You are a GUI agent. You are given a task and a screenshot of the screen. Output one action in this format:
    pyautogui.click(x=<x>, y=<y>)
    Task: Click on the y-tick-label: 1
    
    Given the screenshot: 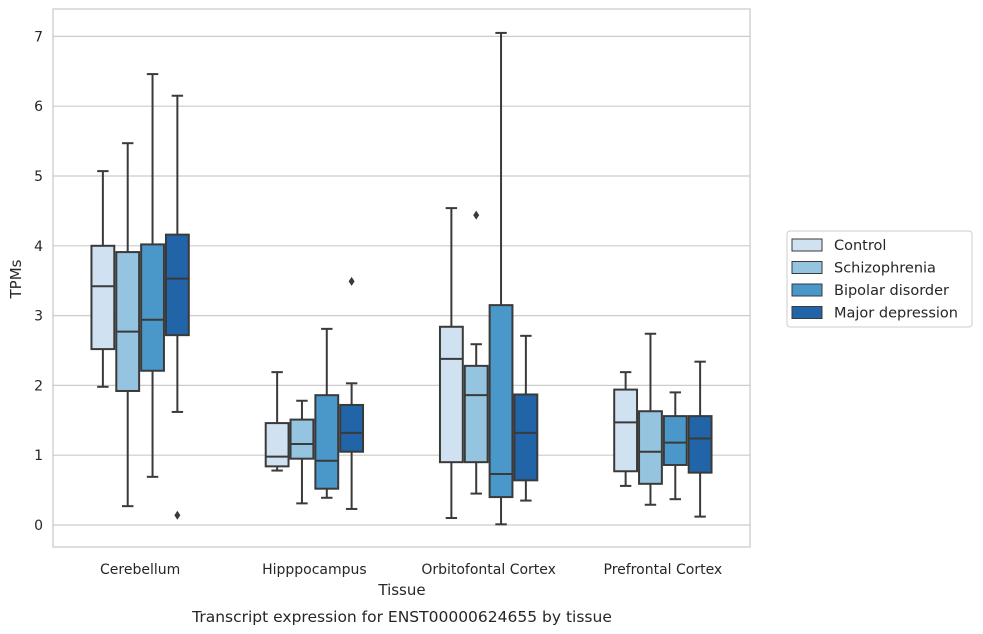 What is the action you would take?
    pyautogui.click(x=38, y=456)
    